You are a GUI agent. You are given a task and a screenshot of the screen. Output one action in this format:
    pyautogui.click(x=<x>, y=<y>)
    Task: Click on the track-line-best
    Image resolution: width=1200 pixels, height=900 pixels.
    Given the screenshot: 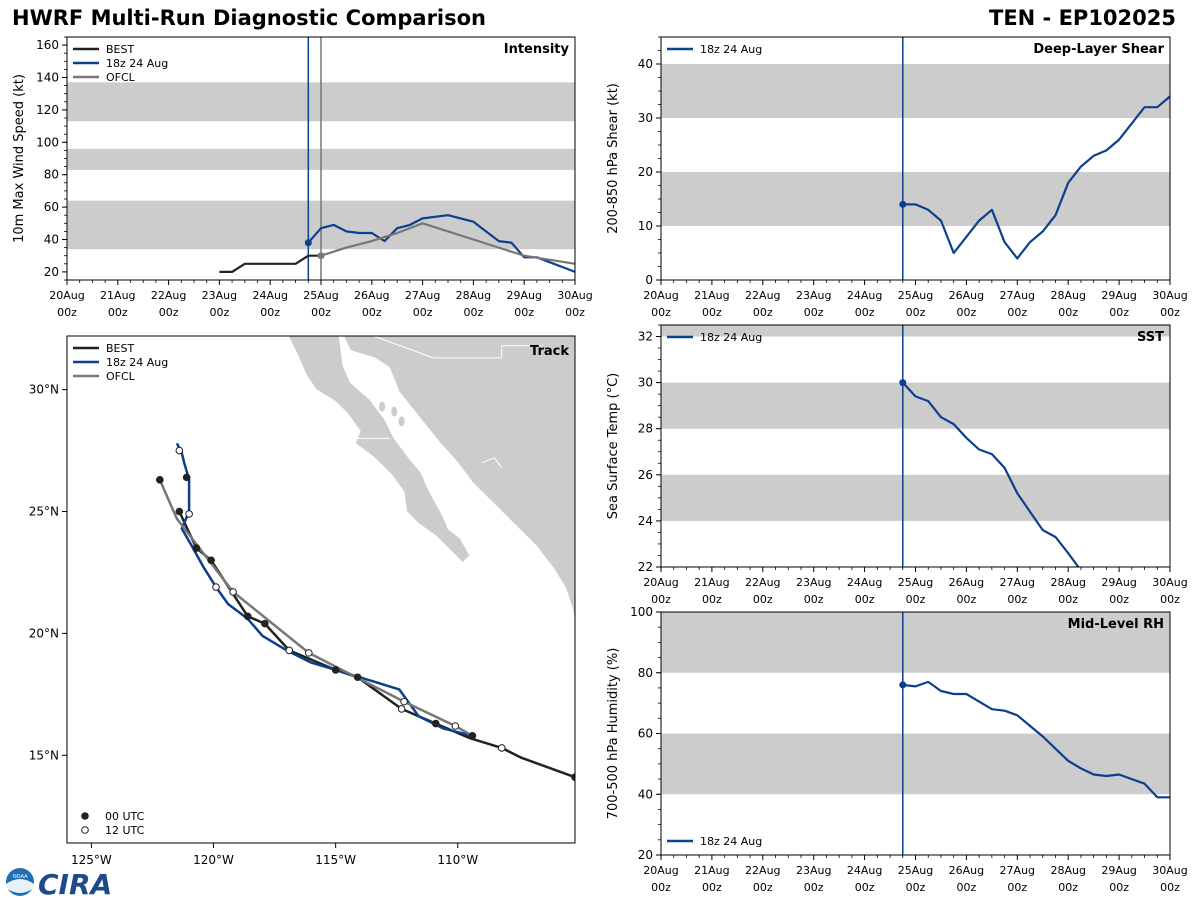 What is the action you would take?
    pyautogui.click(x=376, y=644)
    